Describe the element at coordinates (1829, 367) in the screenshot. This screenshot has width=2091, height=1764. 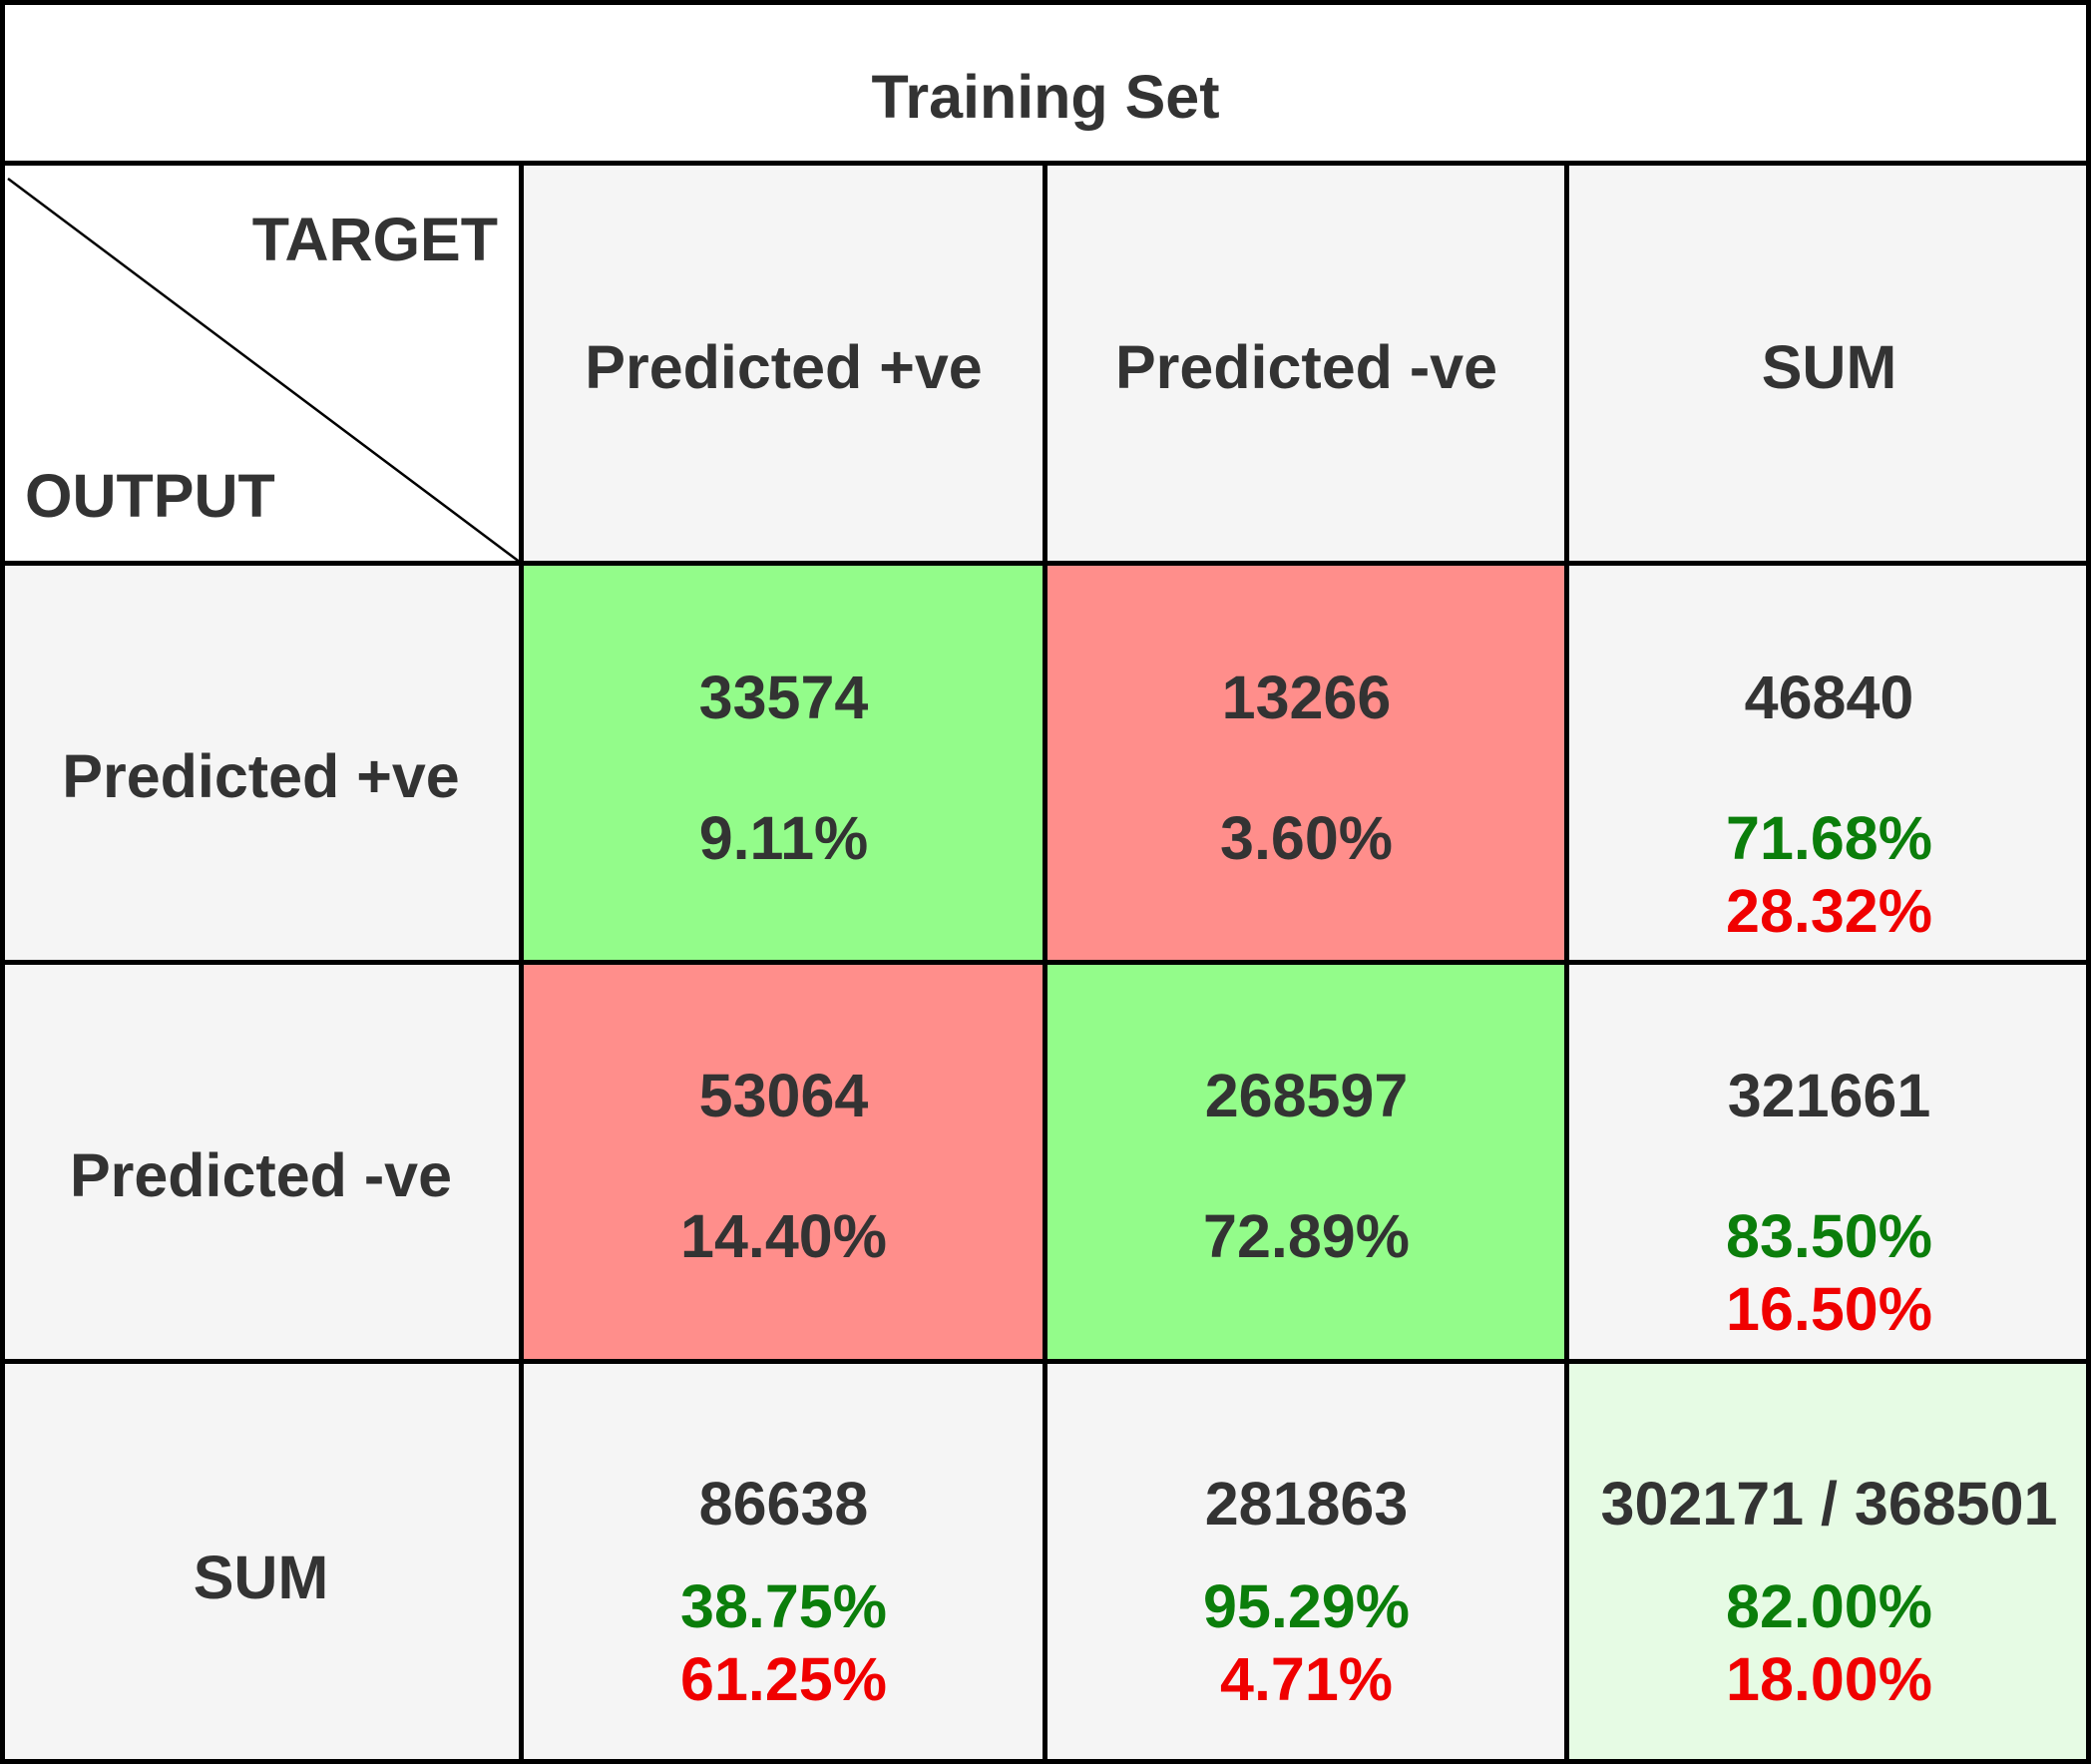
I see `column-header-label: SUM` at that location.